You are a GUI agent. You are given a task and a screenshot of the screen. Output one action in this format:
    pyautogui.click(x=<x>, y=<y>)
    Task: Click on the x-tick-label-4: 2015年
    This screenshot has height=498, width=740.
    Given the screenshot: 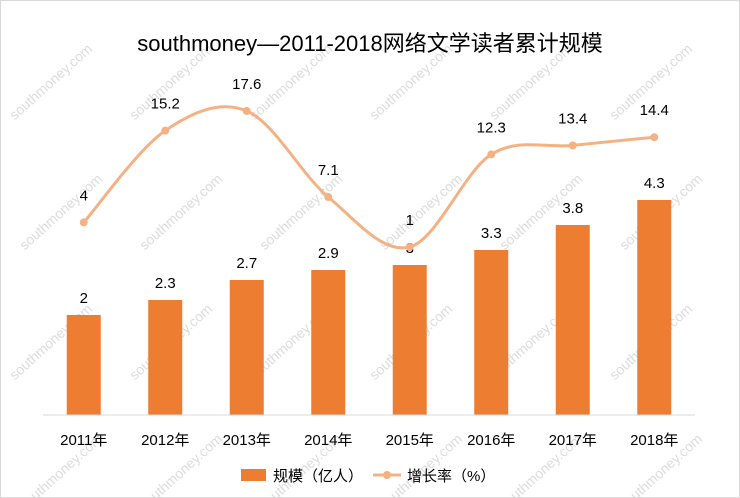 What is the action you would take?
    pyautogui.click(x=410, y=440)
    